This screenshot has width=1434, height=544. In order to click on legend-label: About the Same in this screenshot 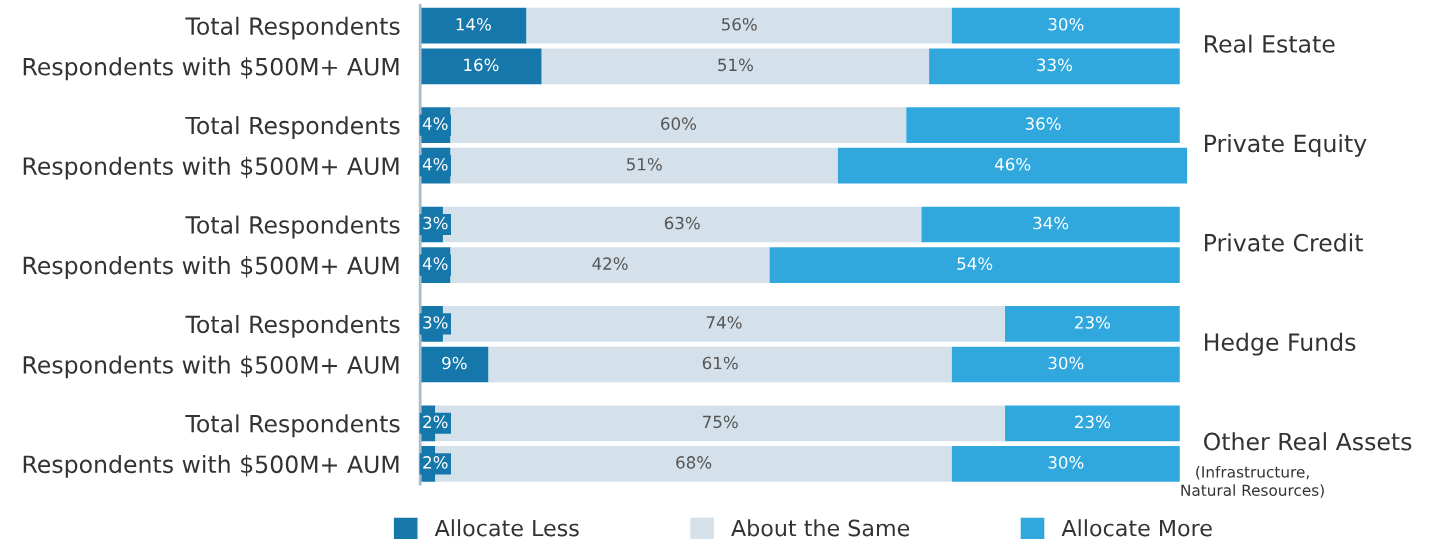, I will do `click(820, 528)`.